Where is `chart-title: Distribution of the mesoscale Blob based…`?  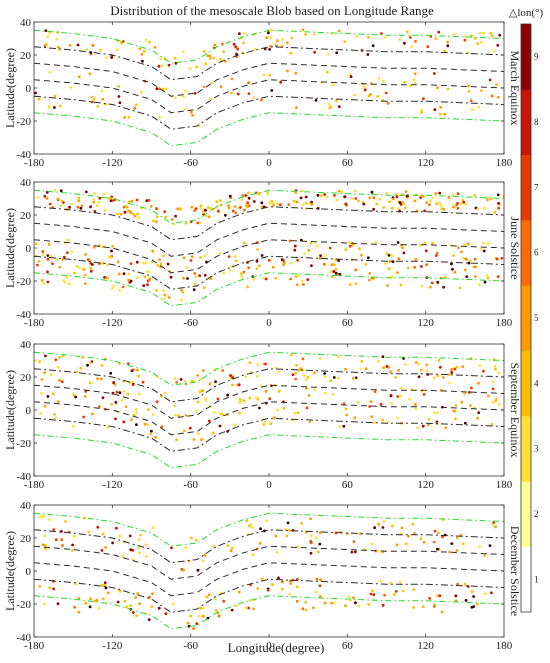 chart-title: Distribution of the mesoscale Blob based… is located at coordinates (272, 10).